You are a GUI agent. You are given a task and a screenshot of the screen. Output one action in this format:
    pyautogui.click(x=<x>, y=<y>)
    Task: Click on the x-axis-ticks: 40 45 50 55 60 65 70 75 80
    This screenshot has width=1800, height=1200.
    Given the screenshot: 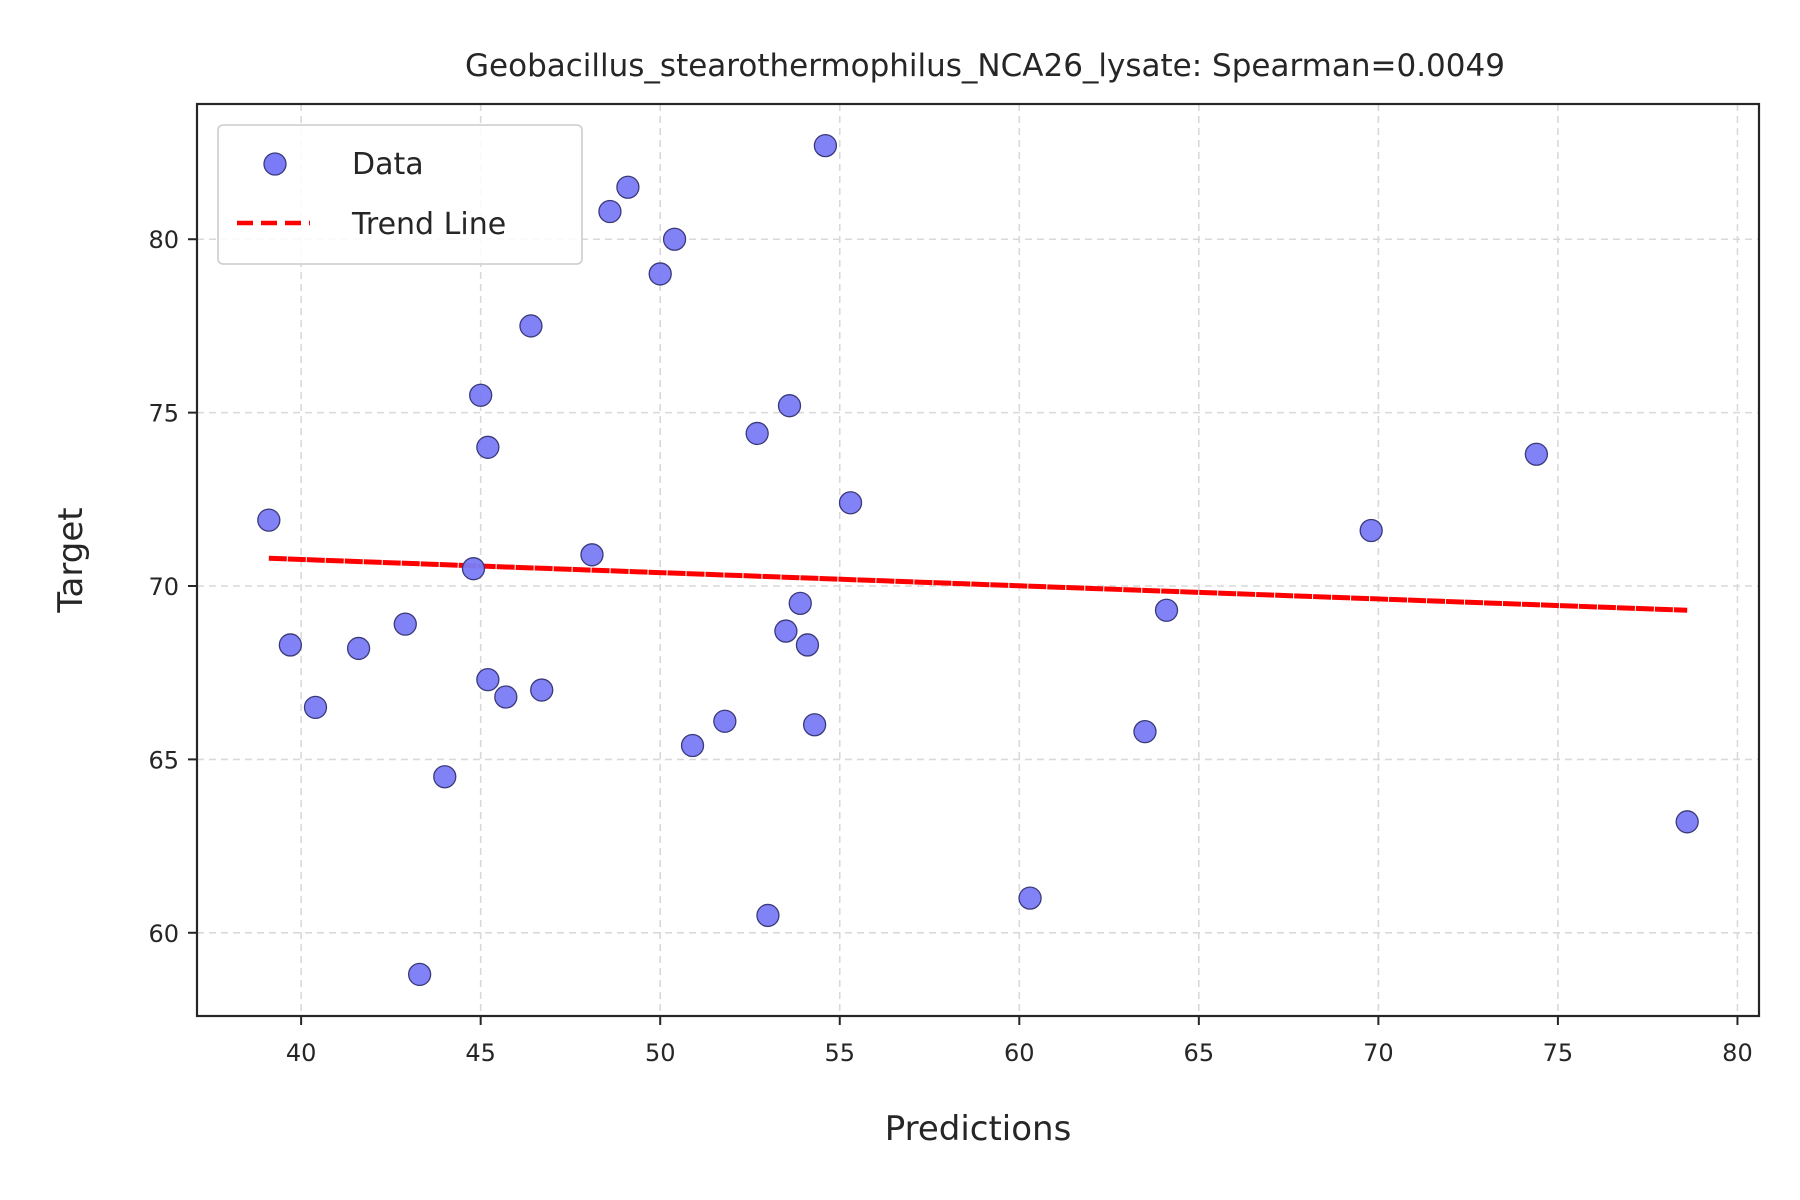 What is the action you would take?
    pyautogui.click(x=1019, y=1041)
    